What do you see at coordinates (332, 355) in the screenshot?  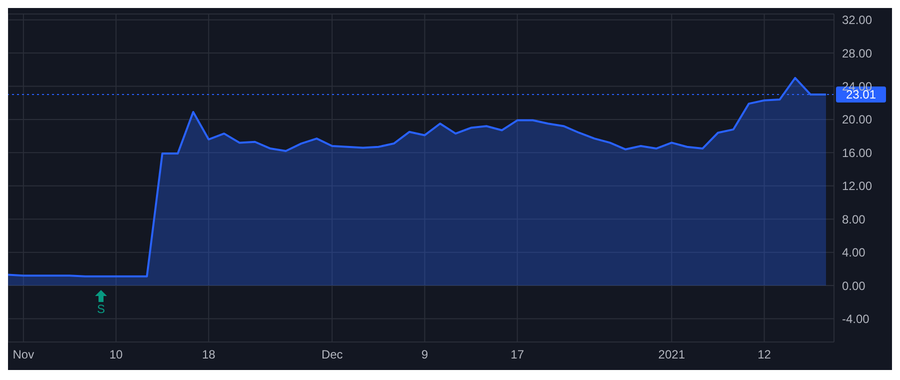 I see `x-tick-label: Dec` at bounding box center [332, 355].